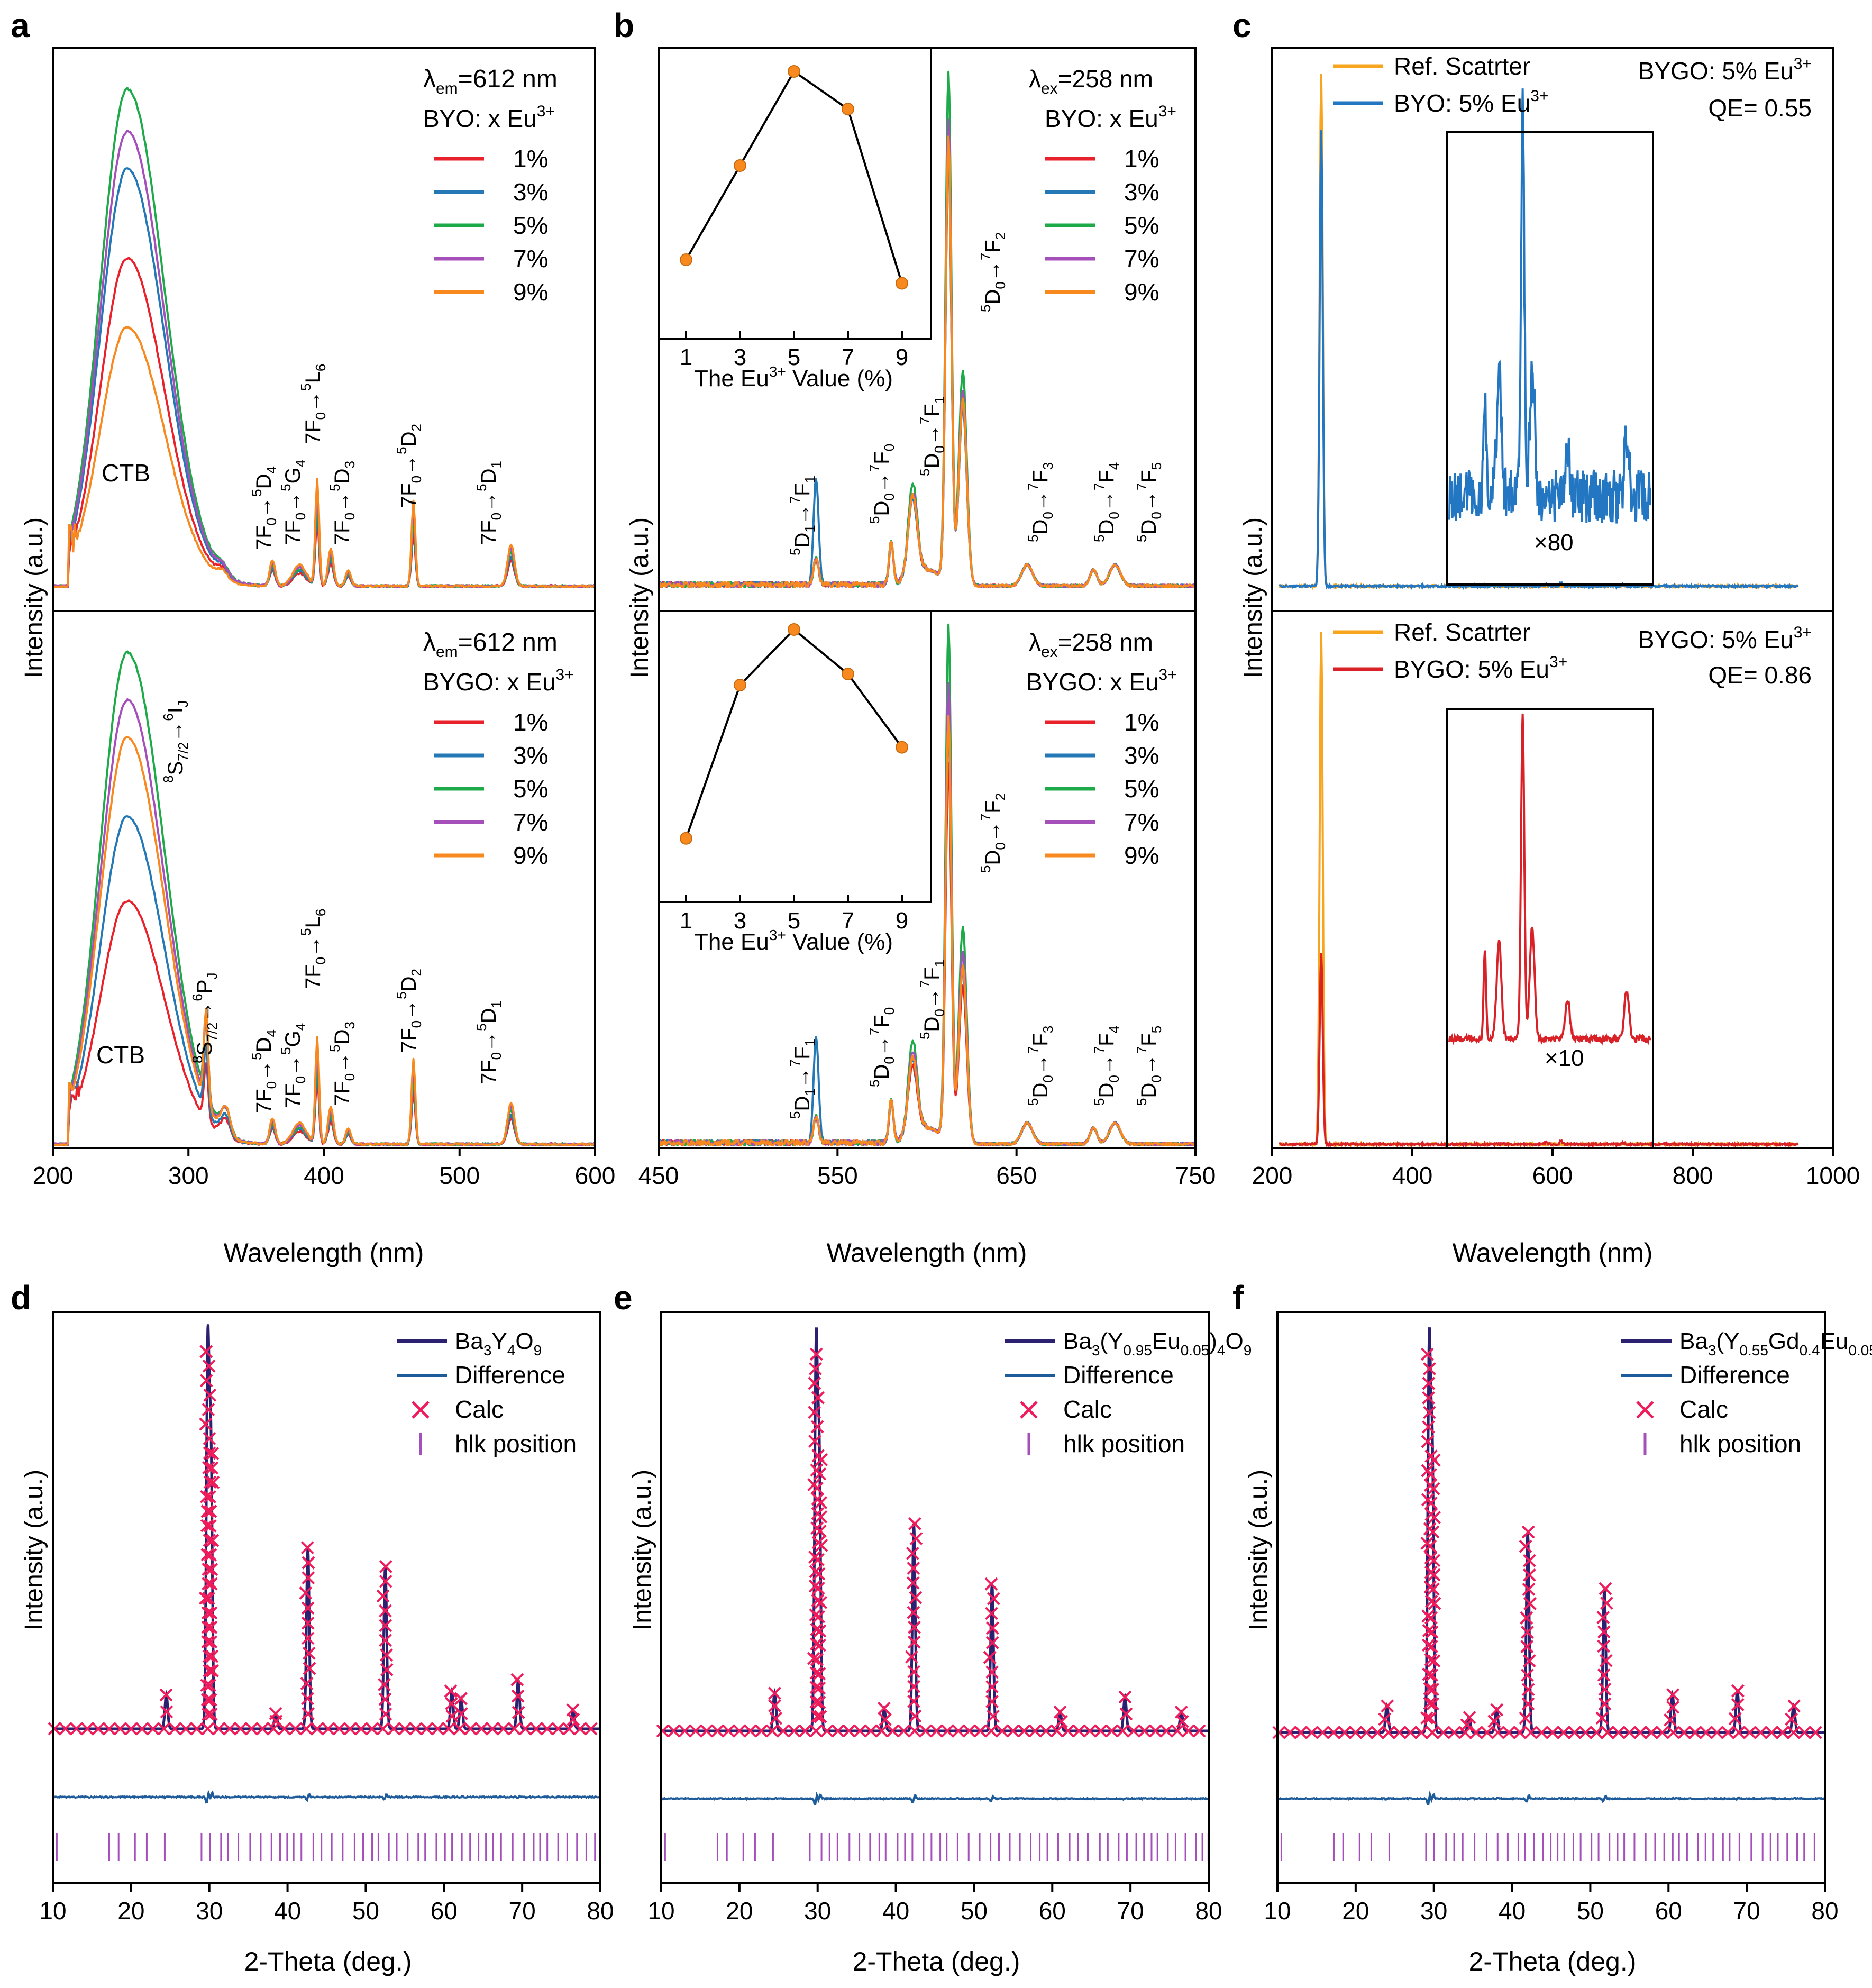 The width and height of the screenshot is (1872, 1988). I want to click on svg-text: 5D0→7F1, so click(932, 999).